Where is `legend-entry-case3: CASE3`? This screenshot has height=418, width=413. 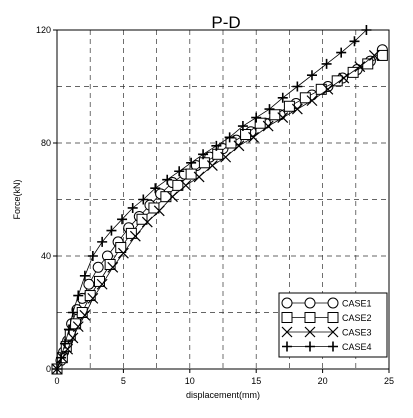 legend-entry-case3: CASE3 is located at coordinates (326, 332).